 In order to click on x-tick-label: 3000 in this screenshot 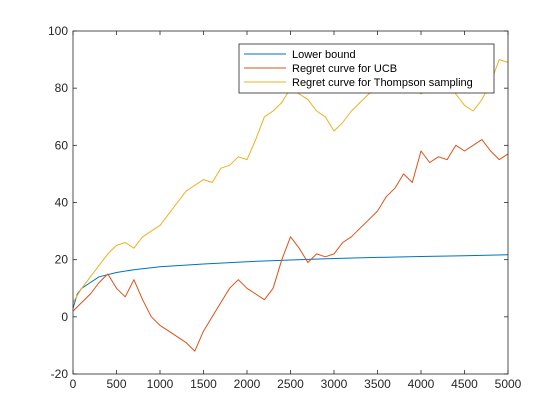, I will do `click(334, 384)`.